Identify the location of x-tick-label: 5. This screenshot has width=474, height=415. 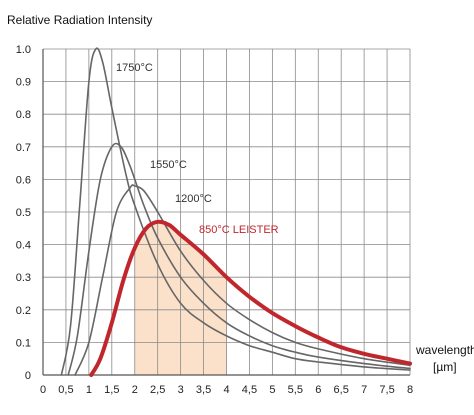
(272, 390).